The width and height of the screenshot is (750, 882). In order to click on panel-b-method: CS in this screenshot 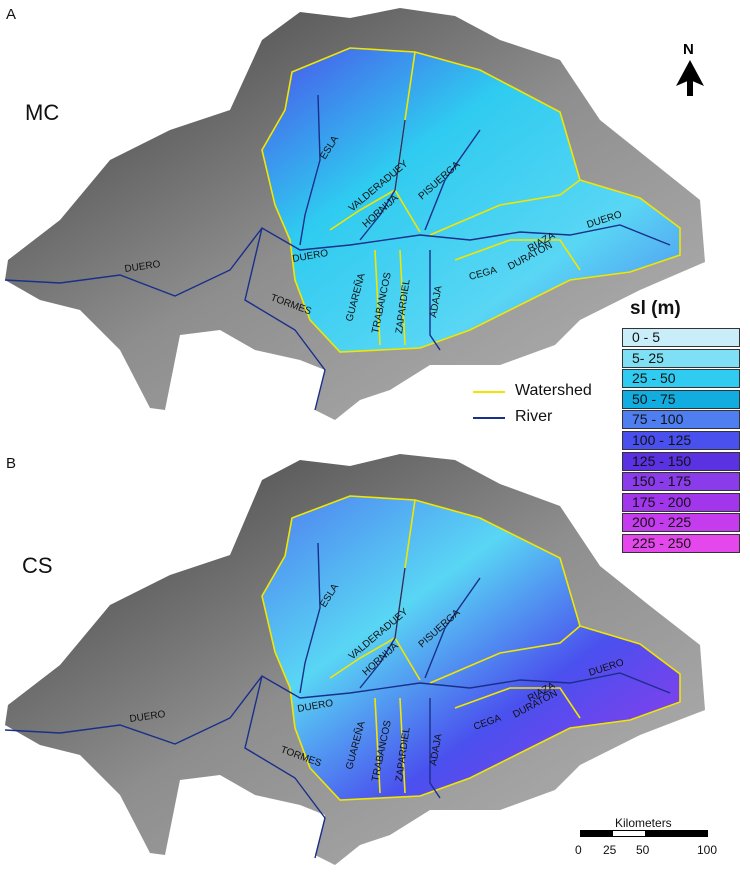, I will do `click(37, 565)`.